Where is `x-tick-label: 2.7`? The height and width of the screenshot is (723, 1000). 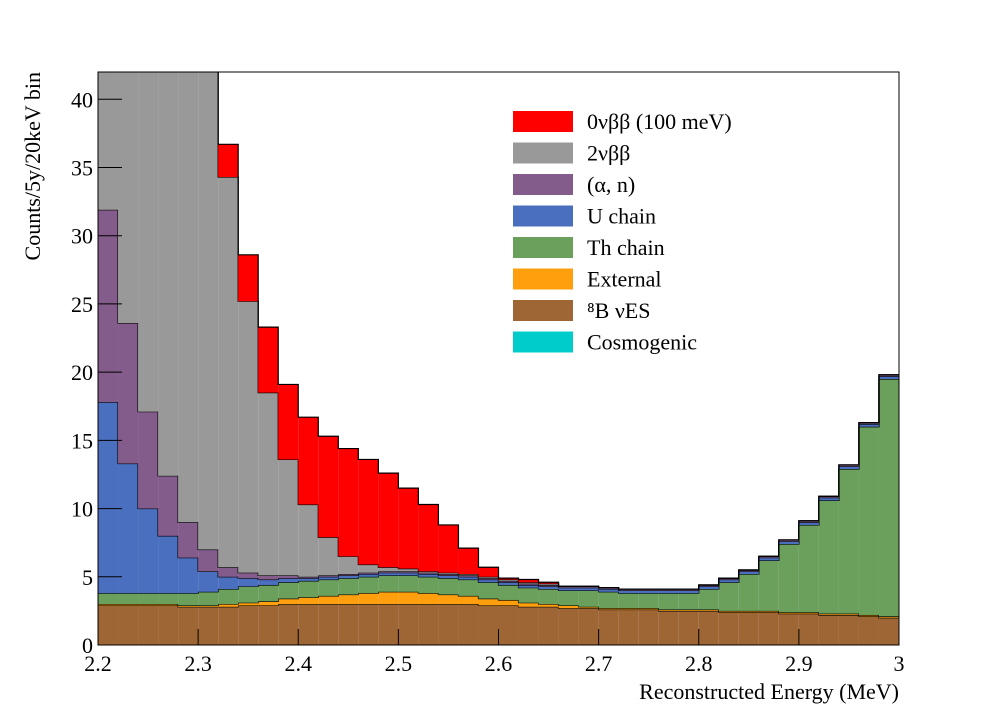 x-tick-label: 2.7 is located at coordinates (599, 663).